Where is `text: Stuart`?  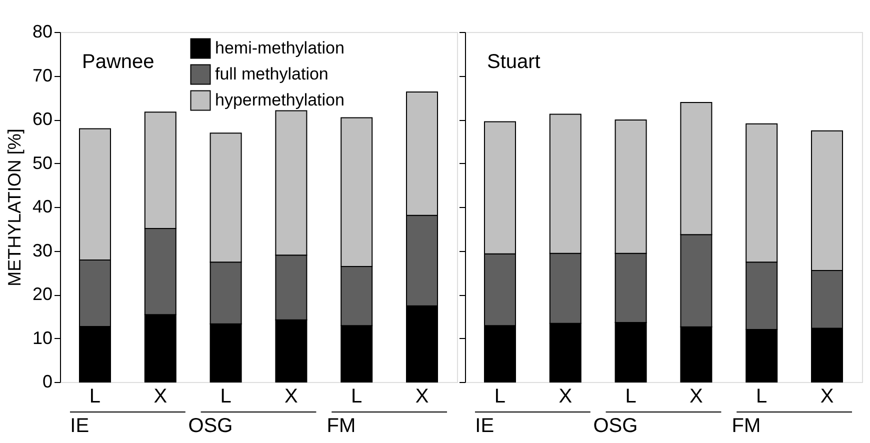 text: Stuart is located at coordinates (514, 62).